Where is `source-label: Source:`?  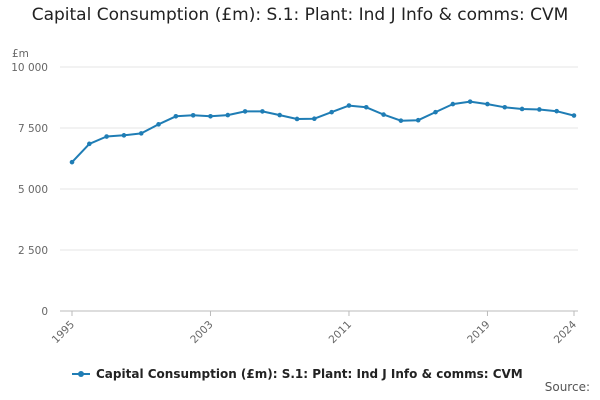 source-label: Source: is located at coordinates (567, 387).